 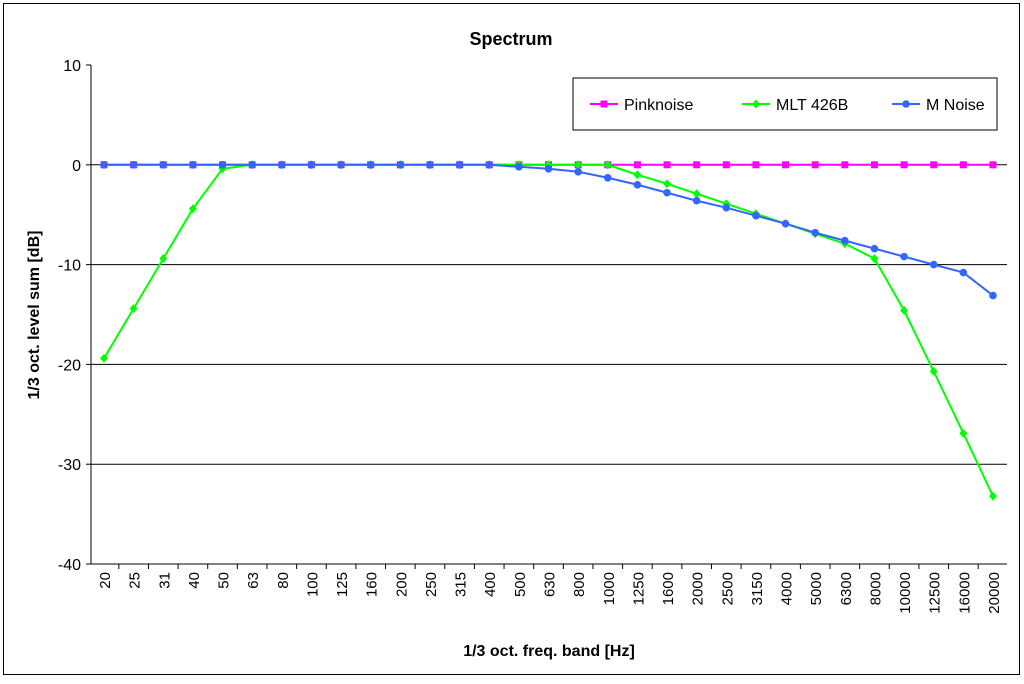 What do you see at coordinates (549, 651) in the screenshot?
I see `x-axis-label: 1/3 oct. freq. band [Hz]` at bounding box center [549, 651].